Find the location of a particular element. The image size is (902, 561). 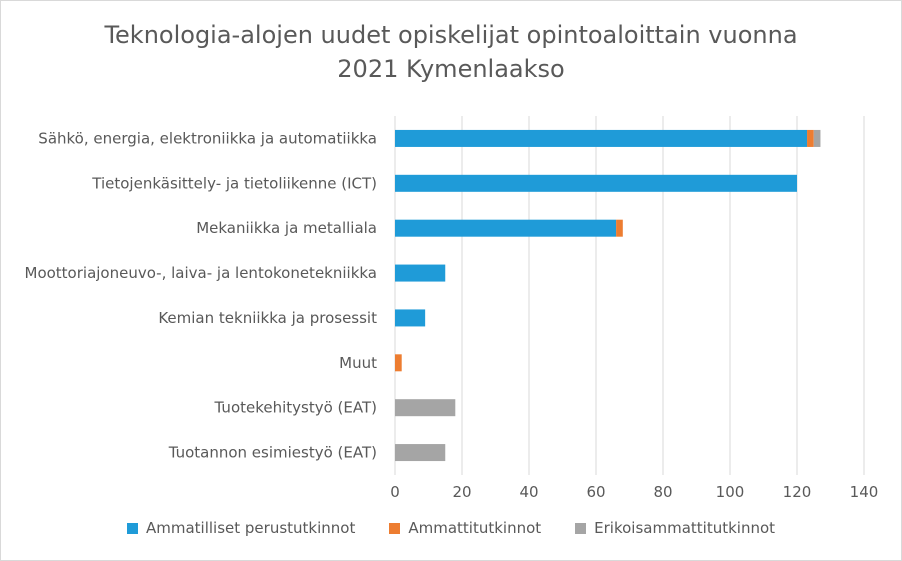

legend-item-ammatilliset: Ammatilliset perustutkinnot is located at coordinates (241, 528).